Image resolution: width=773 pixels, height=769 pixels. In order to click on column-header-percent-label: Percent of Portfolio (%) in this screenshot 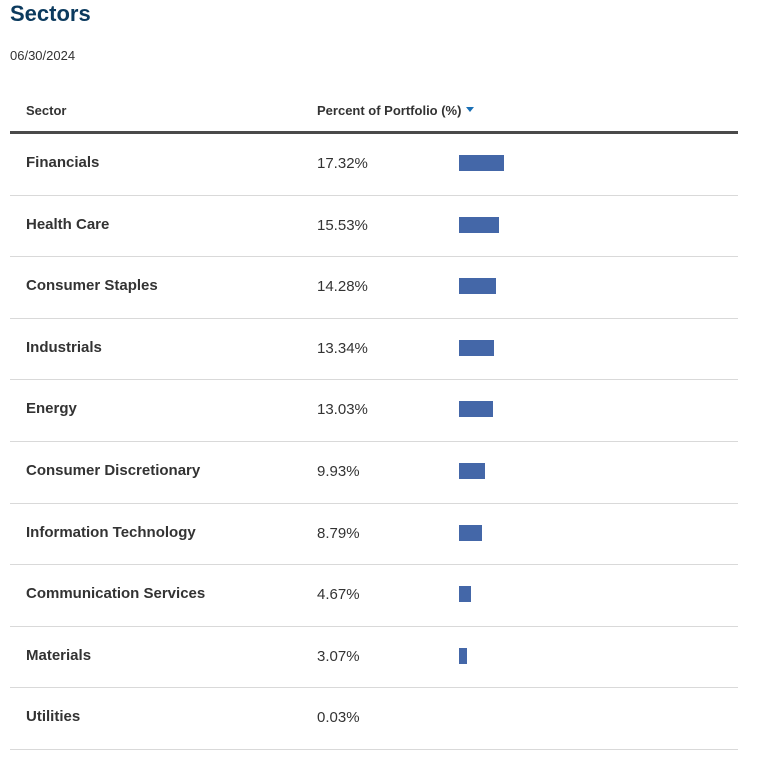, I will do `click(389, 110)`.